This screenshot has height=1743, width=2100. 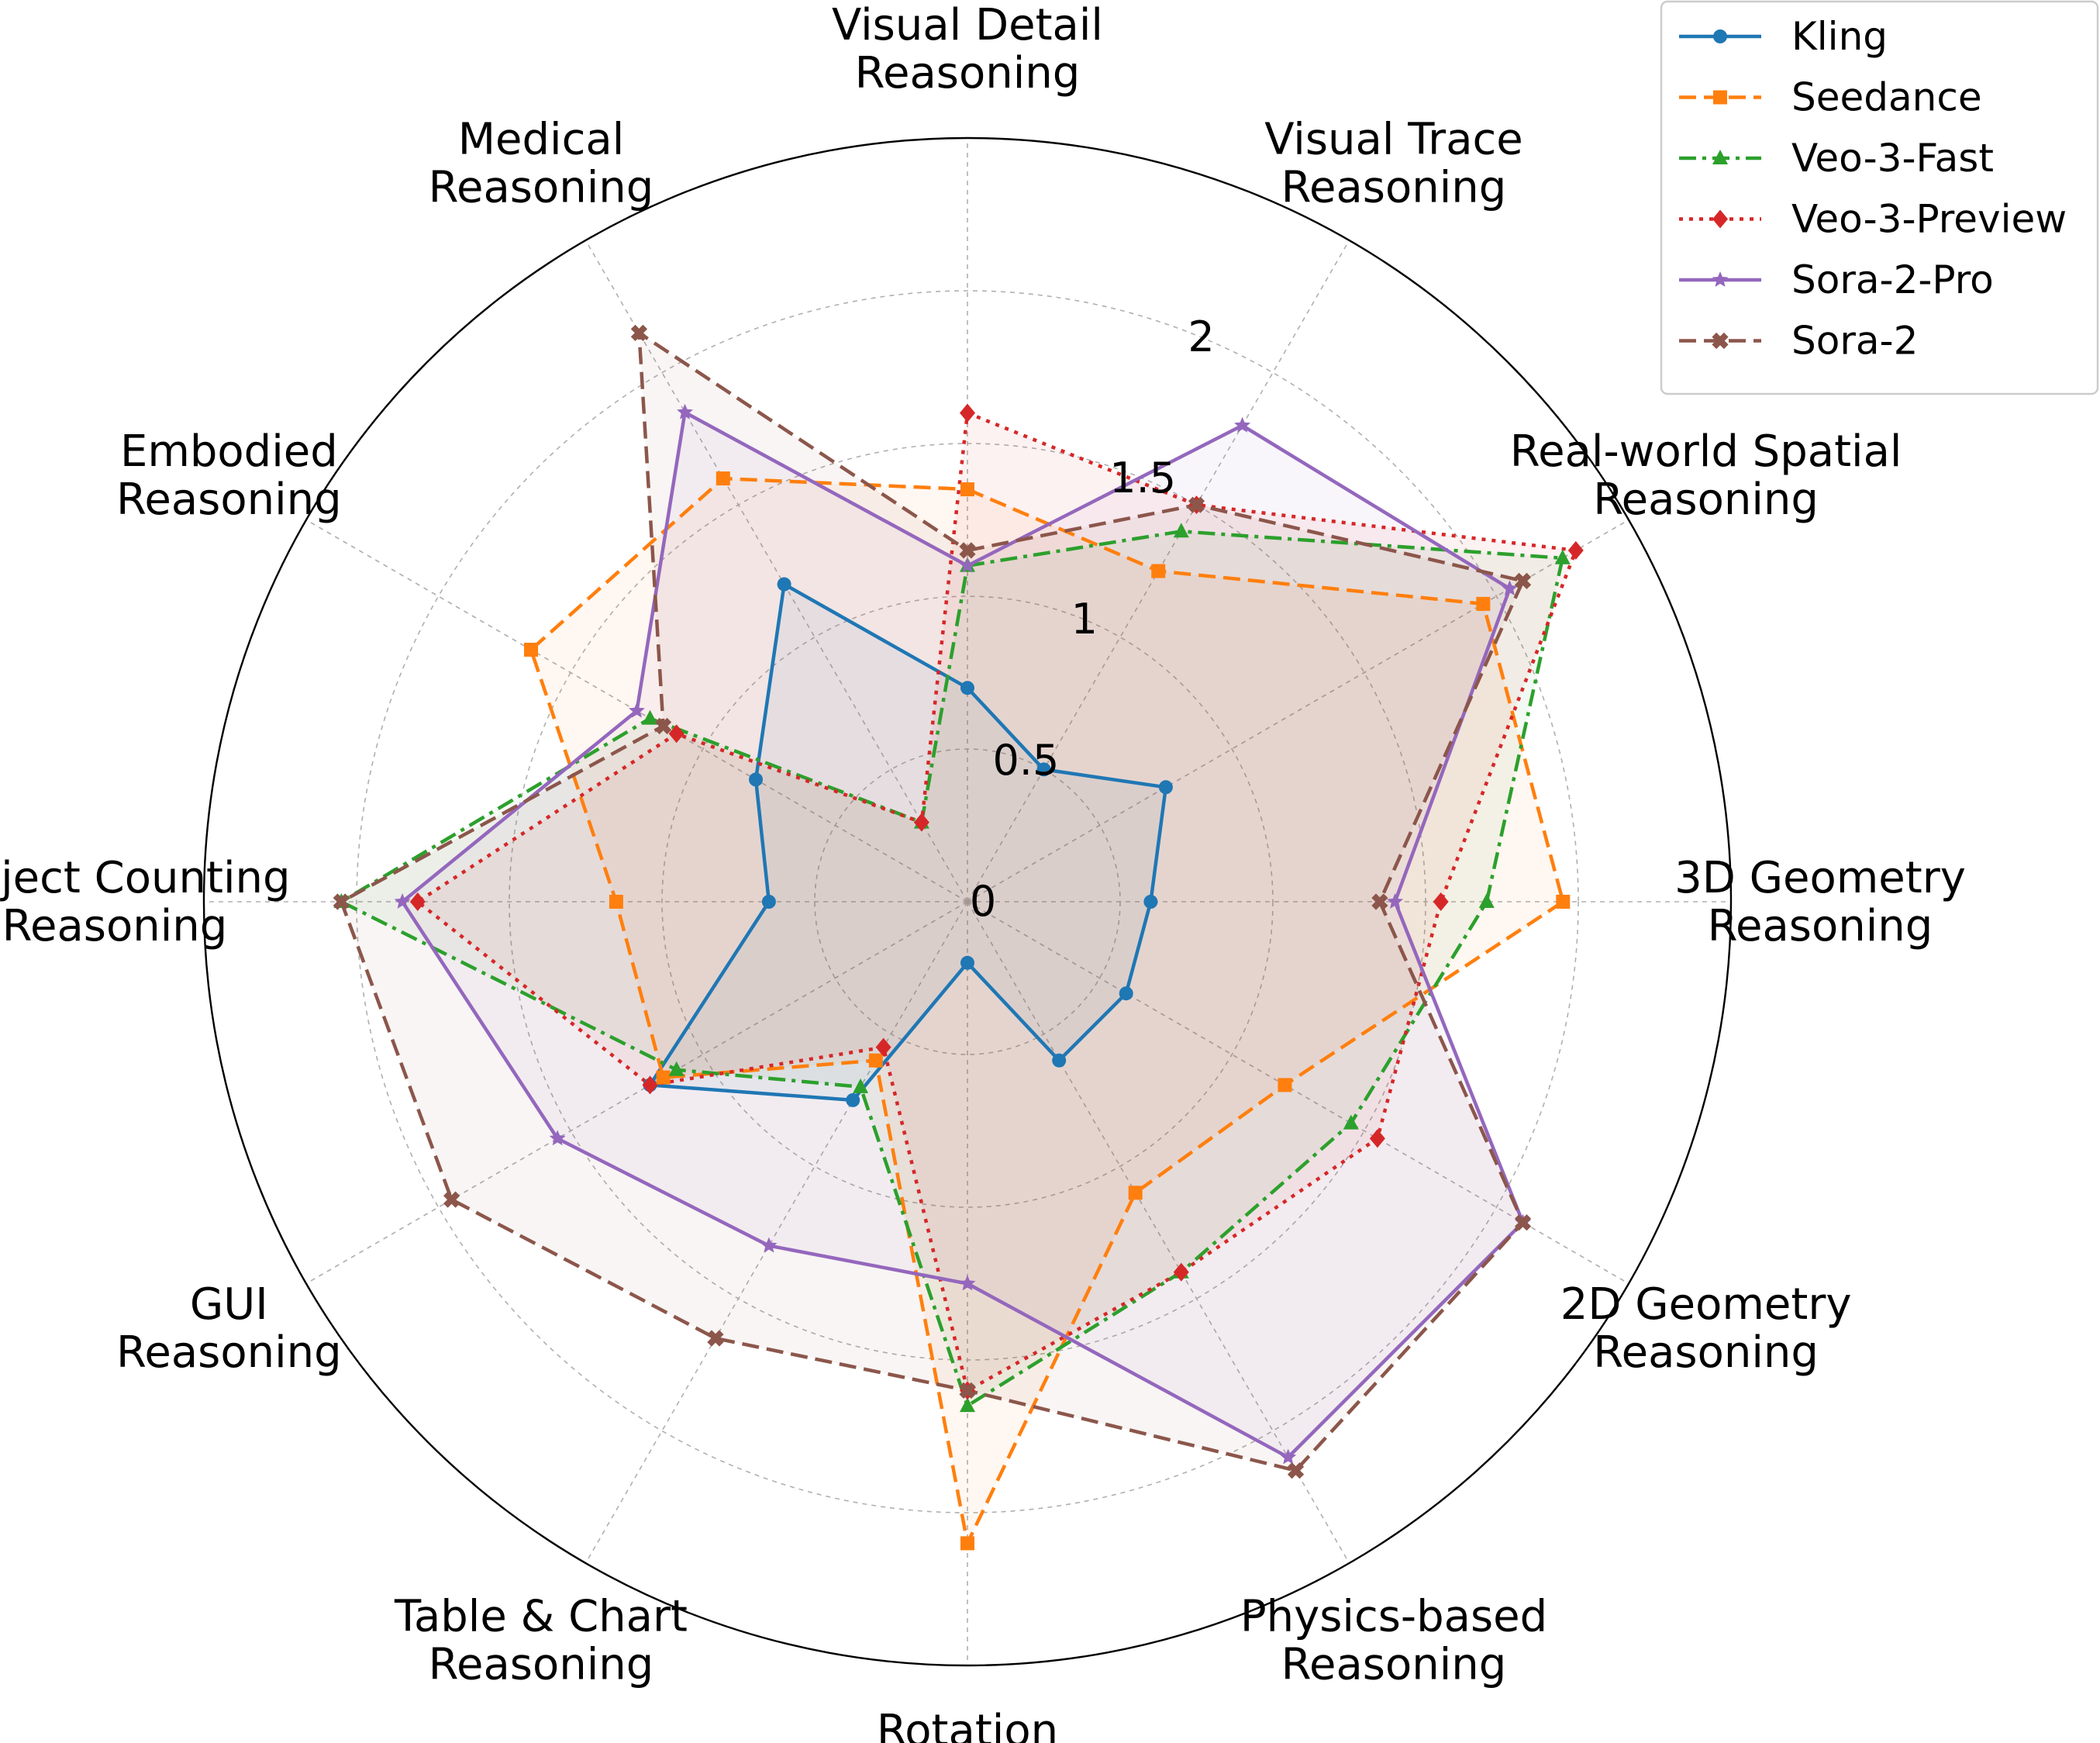 I want to click on axis-label-7-0: Table & Chart, so click(x=541, y=1617).